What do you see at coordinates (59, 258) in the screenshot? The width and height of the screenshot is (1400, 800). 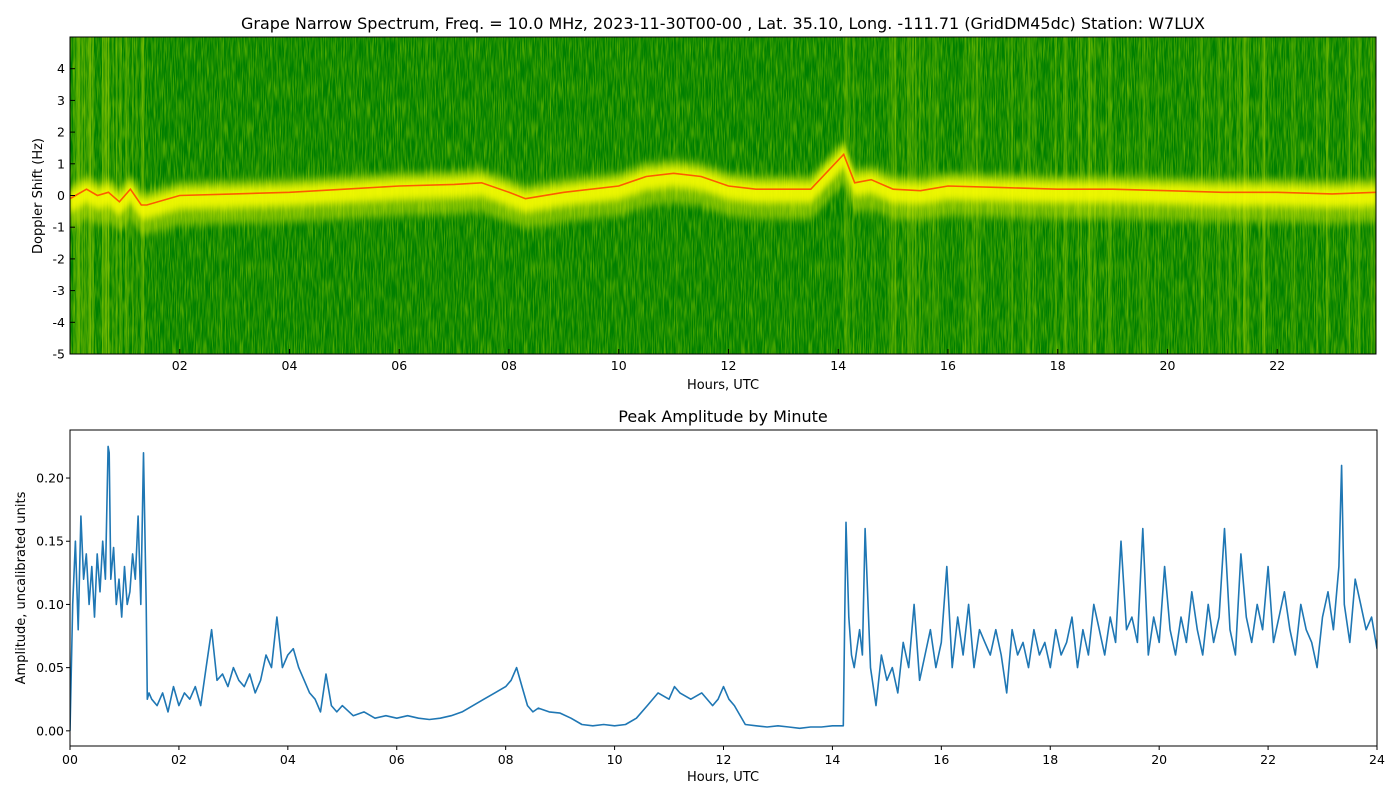 I see `y-tick-label: -2` at bounding box center [59, 258].